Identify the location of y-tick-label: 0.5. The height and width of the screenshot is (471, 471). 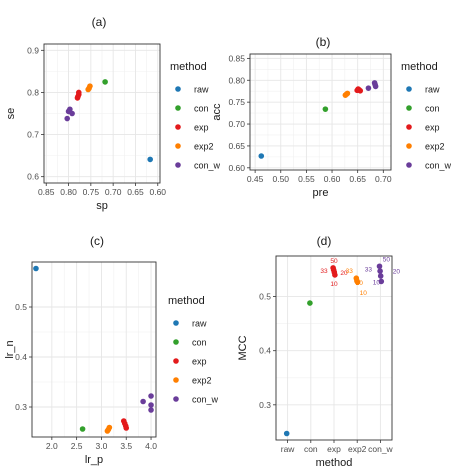
(21, 307).